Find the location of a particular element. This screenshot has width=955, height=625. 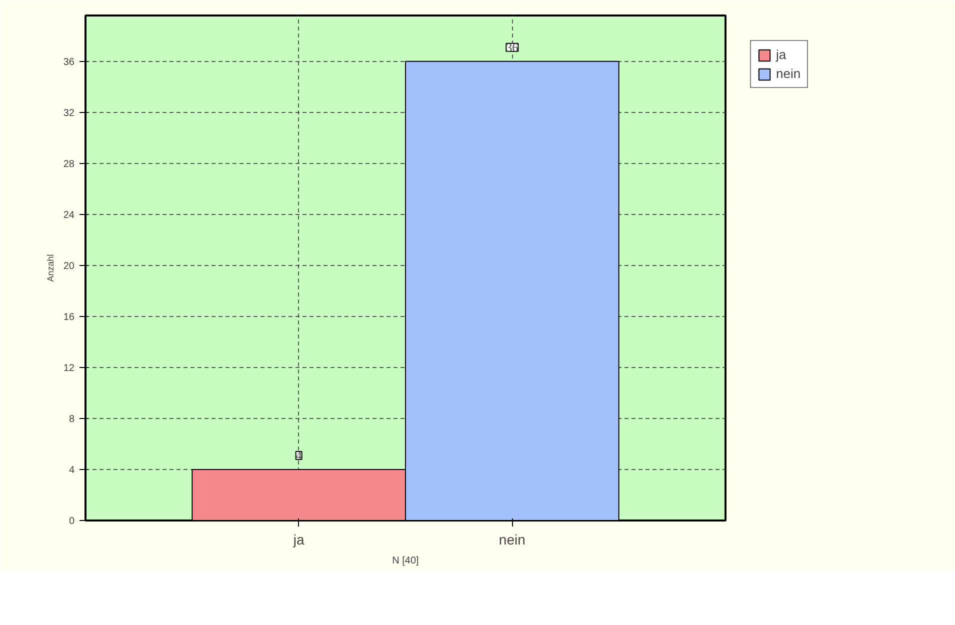

y-tick-label: 8 is located at coordinates (71, 419).